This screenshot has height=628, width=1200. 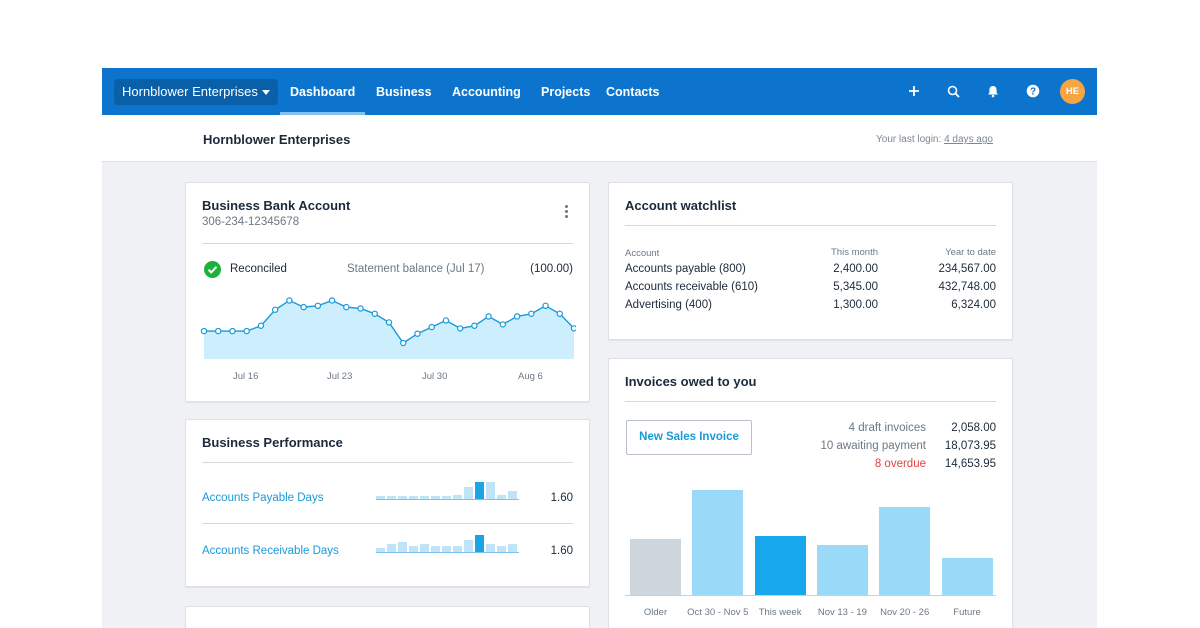 I want to click on draft-invoices-link: 4 draft invoices, so click(x=887, y=428).